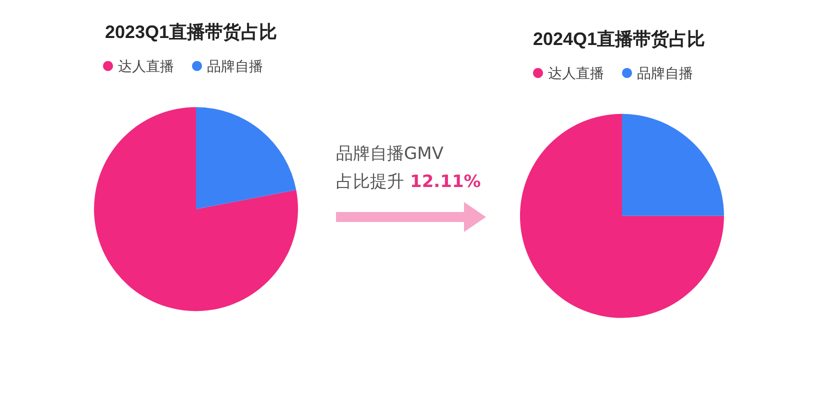 This screenshot has height=400, width=819. I want to click on text: 品牌自播GMV, so click(390, 154).